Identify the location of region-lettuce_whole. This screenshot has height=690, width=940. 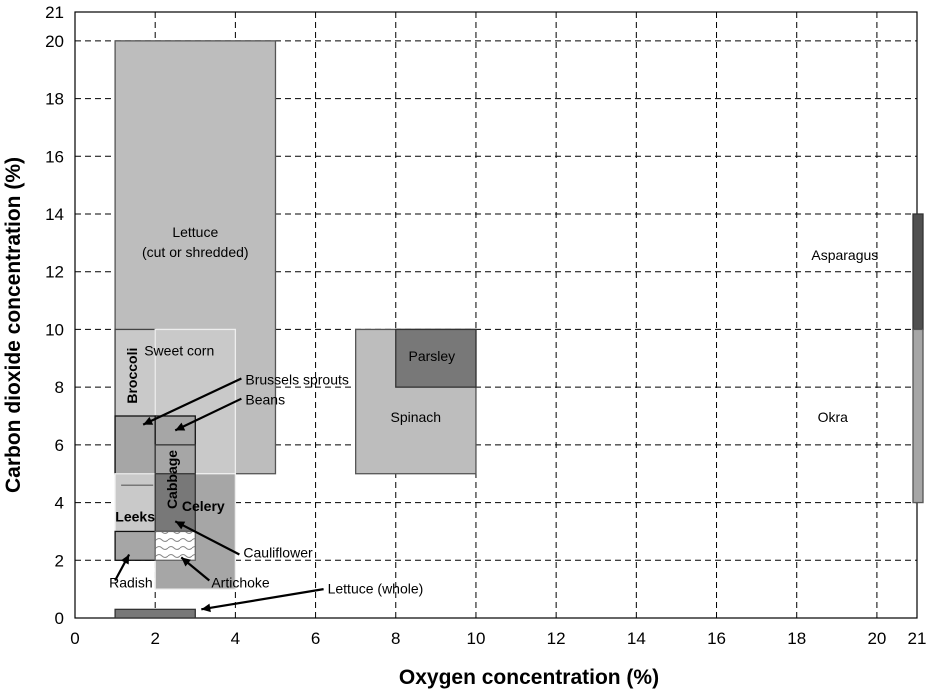
(155, 613).